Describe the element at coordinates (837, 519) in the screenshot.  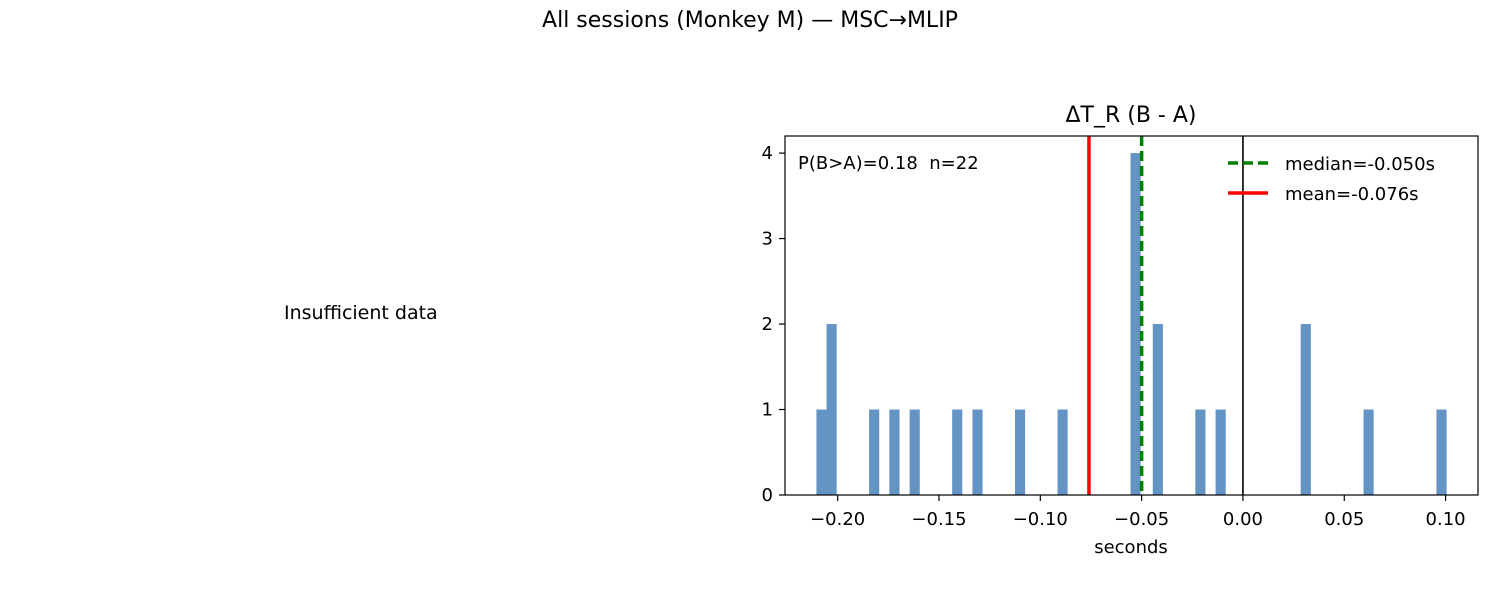
I see `x-tick-label: −0.20` at that location.